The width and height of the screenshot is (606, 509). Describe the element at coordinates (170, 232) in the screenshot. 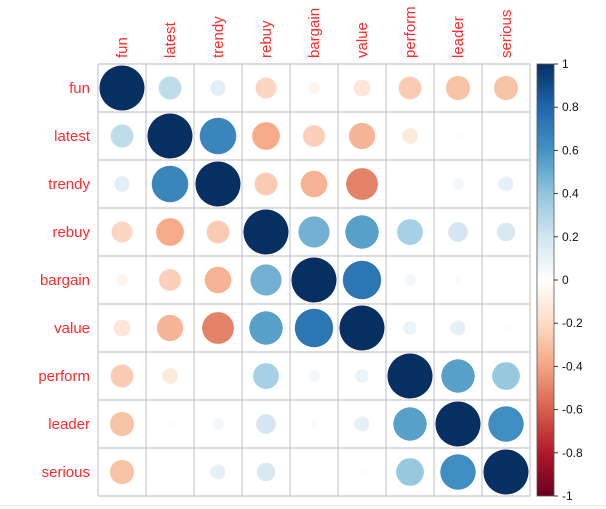

I see `corr-circle-rebuy-latest: rebuy × latest: -0.38` at that location.